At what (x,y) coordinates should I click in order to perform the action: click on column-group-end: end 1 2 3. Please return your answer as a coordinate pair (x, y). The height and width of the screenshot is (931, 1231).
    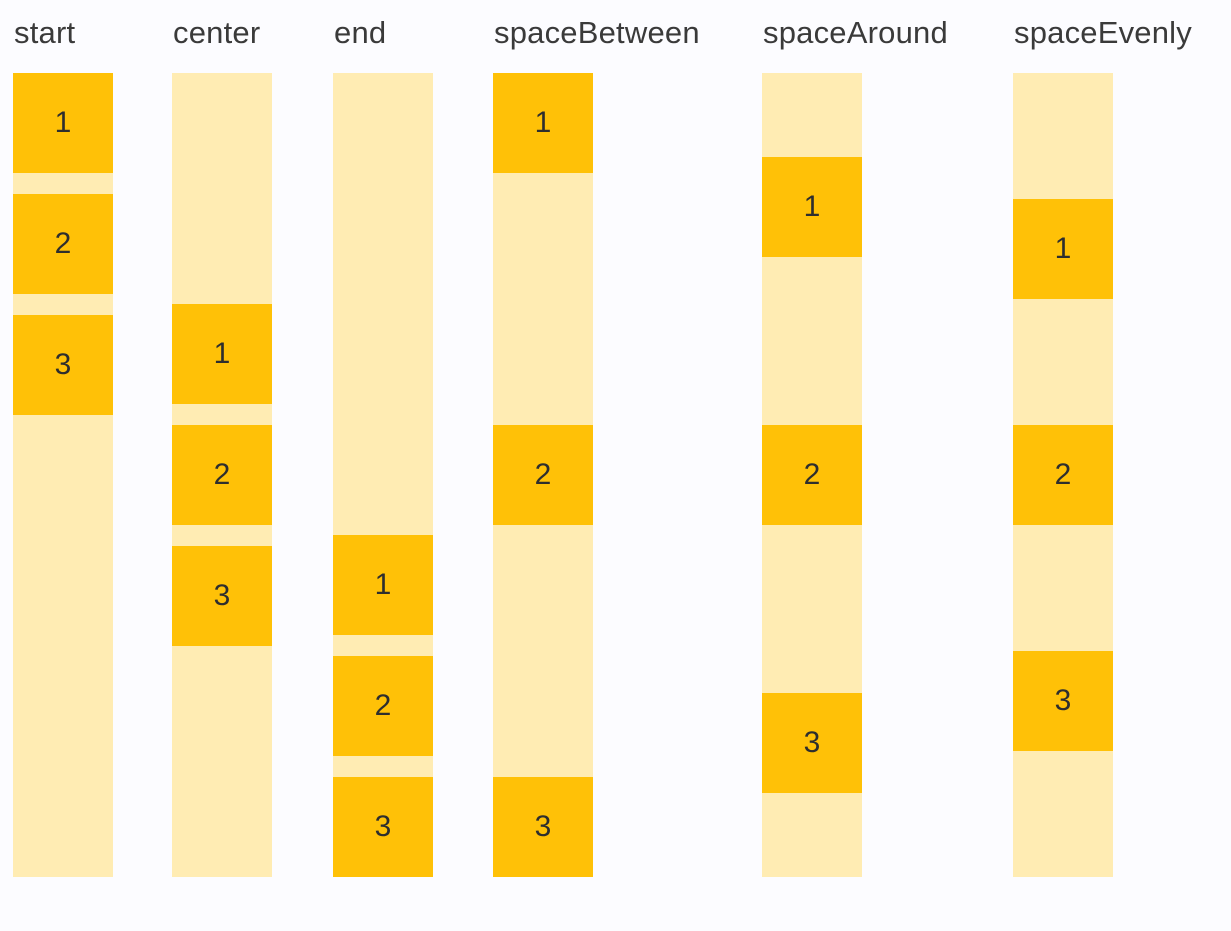
    Looking at the image, I should click on (383, 445).